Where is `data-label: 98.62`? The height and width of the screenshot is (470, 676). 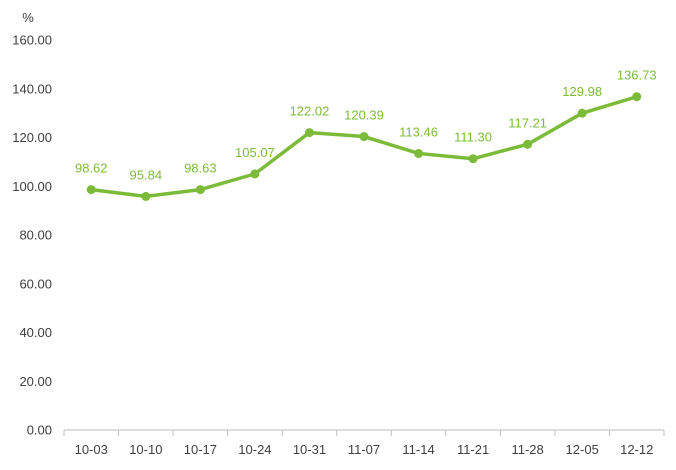
data-label: 98.62 is located at coordinates (91, 168).